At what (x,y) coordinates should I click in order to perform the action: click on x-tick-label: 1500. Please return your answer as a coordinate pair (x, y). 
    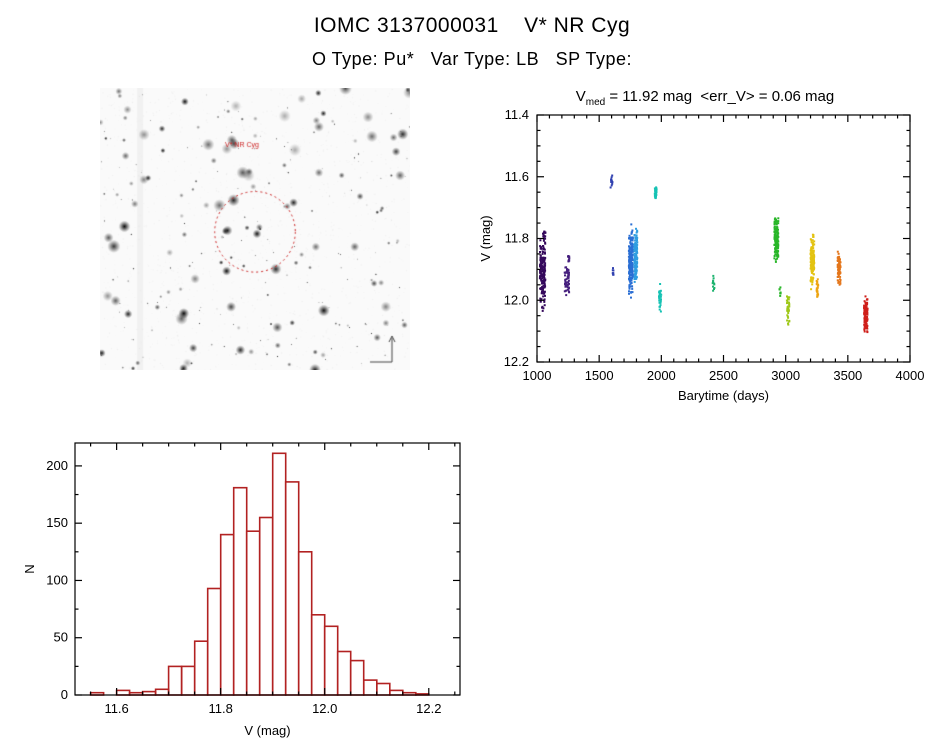
    Looking at the image, I should click on (599, 375).